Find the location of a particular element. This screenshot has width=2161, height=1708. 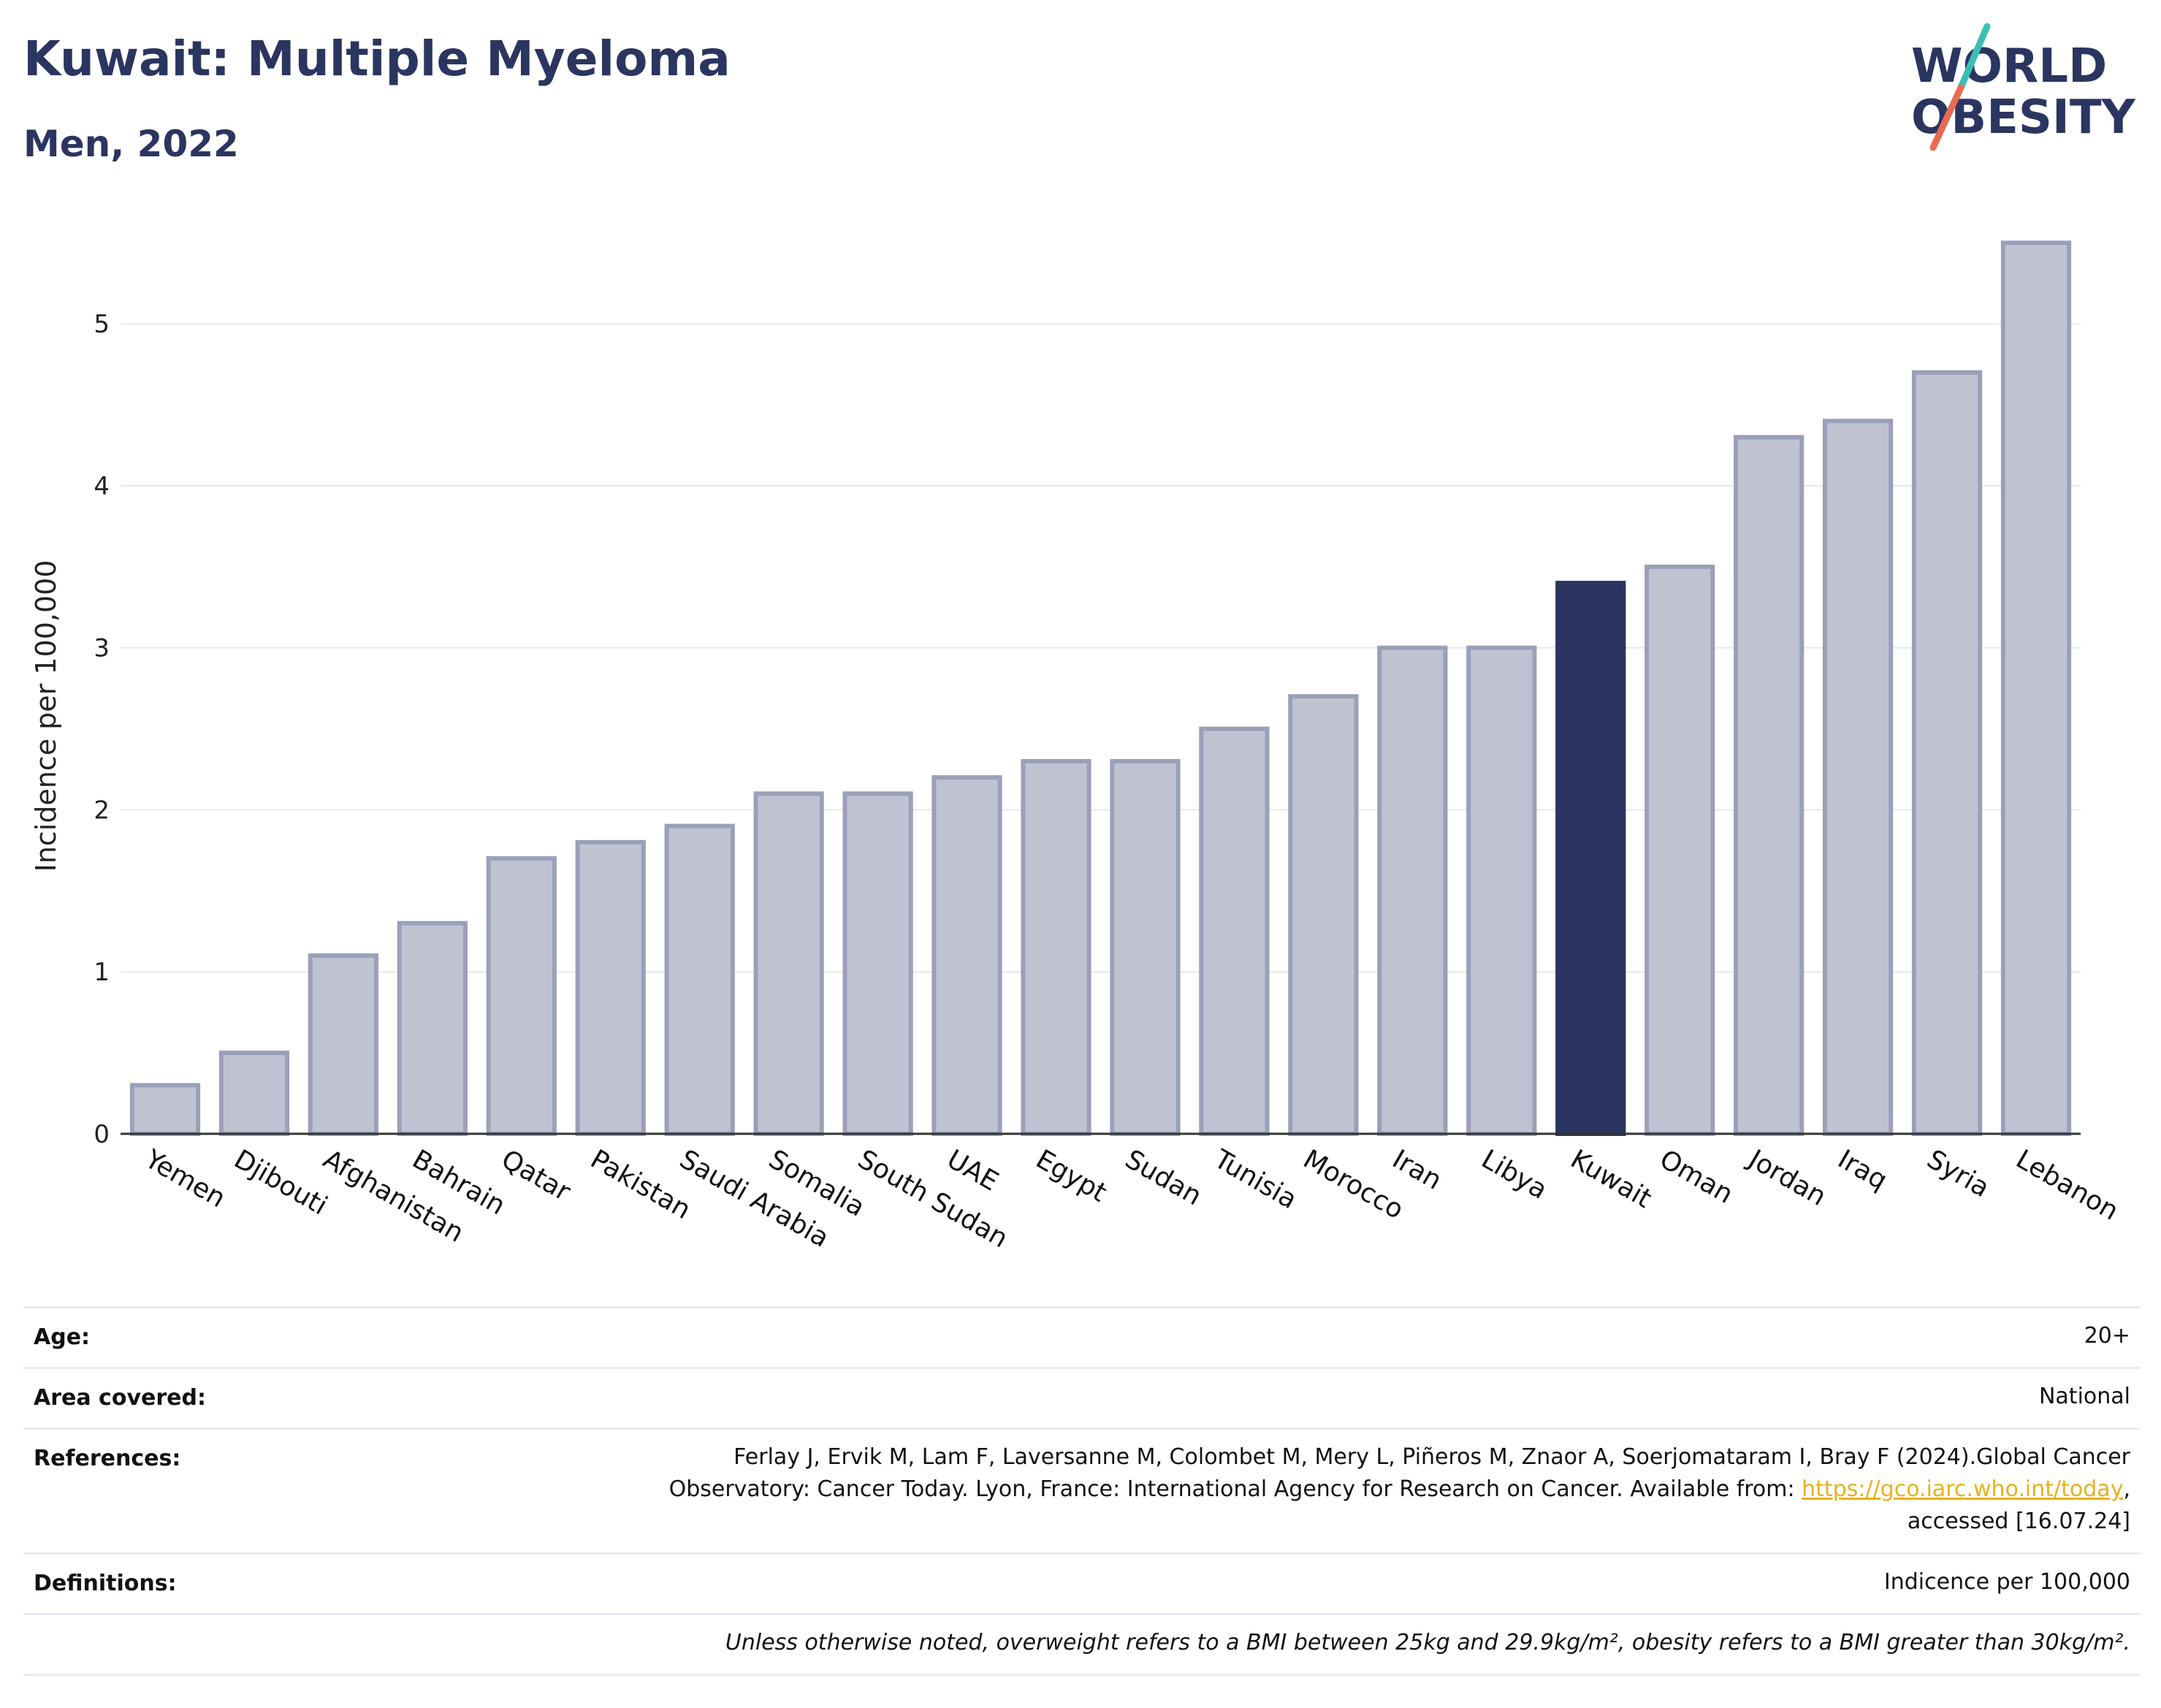

y-tick-label: 0 is located at coordinates (102, 1134).